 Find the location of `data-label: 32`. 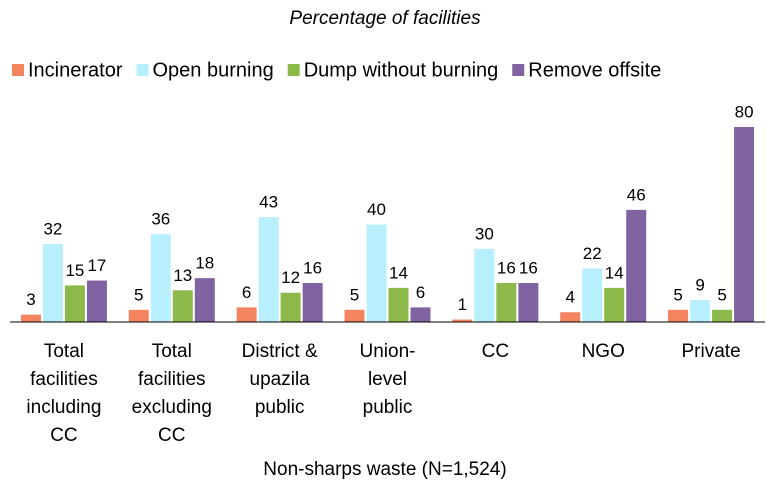

data-label: 32 is located at coordinates (52, 228).